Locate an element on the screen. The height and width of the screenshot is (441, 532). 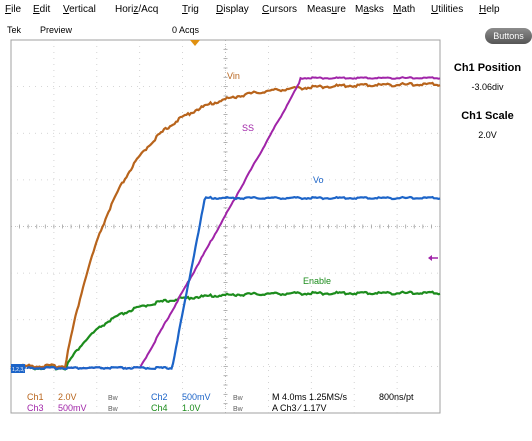
resolution-readout: 800ns/pt is located at coordinates (396, 397).